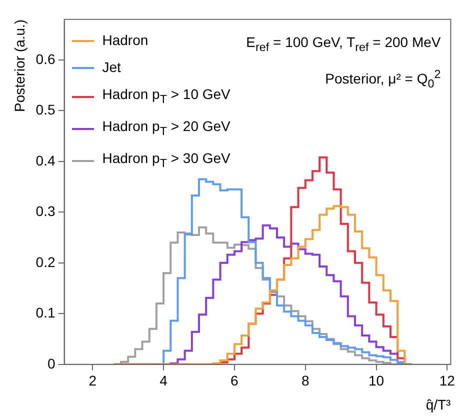 This screenshot has height=418, width=458. I want to click on x-tick-label: 8, so click(305, 380).